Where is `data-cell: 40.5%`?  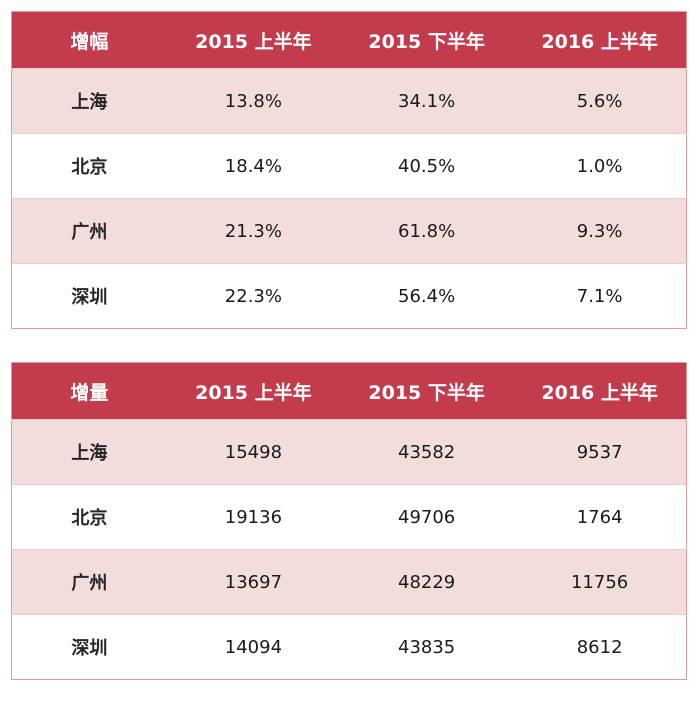 data-cell: 40.5% is located at coordinates (427, 166).